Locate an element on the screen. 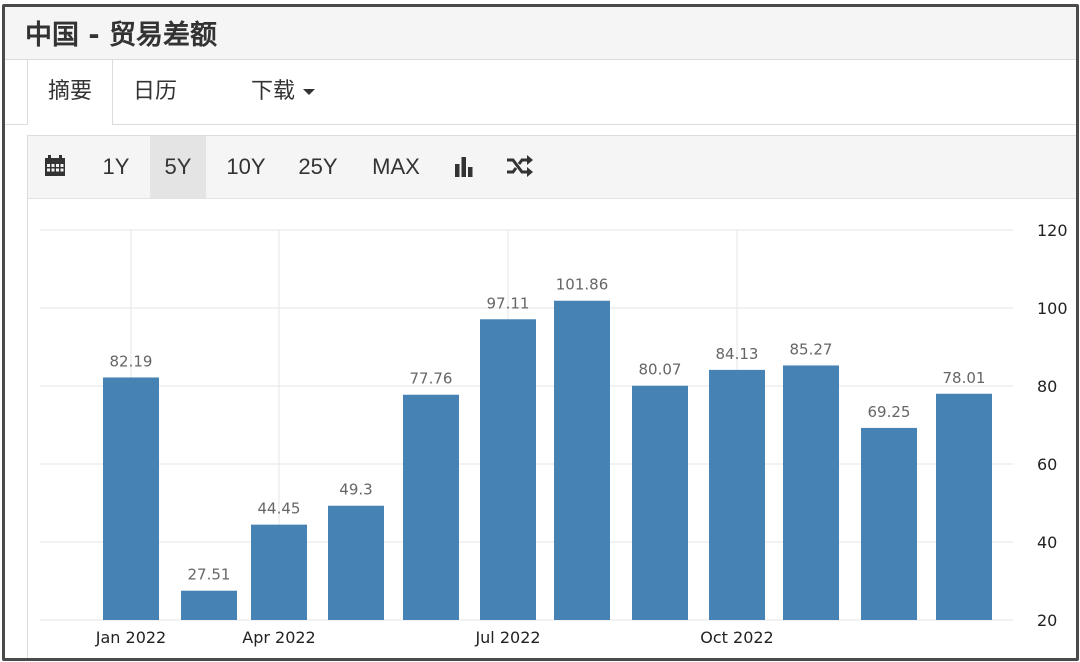 This screenshot has width=1080, height=662. caret-down-icon is located at coordinates (309, 92).